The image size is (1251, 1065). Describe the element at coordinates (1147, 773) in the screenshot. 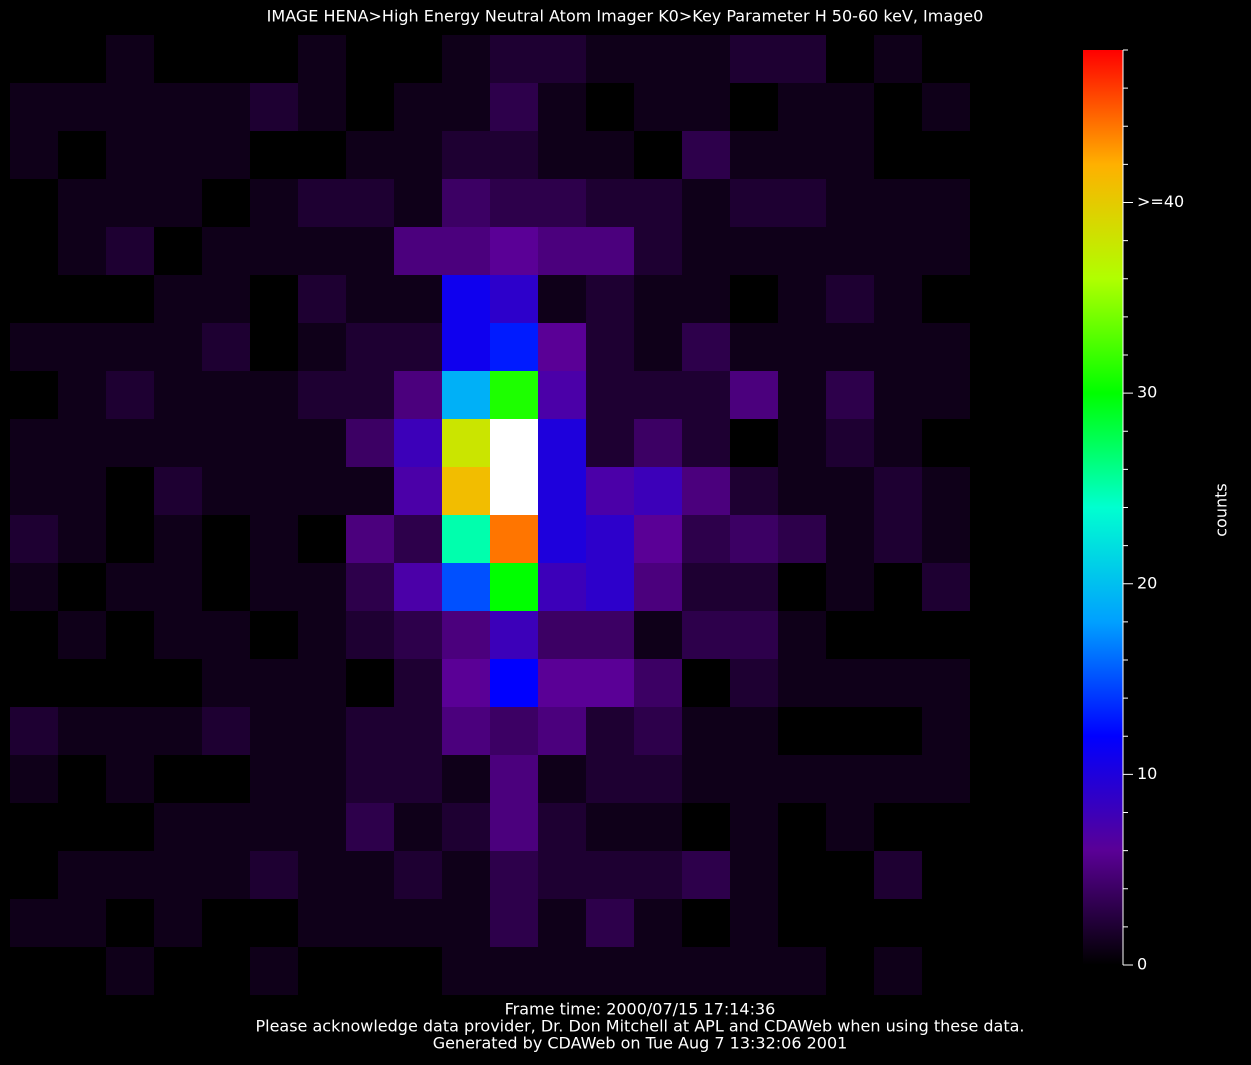

I see `colorbar-tick-label: 10` at that location.